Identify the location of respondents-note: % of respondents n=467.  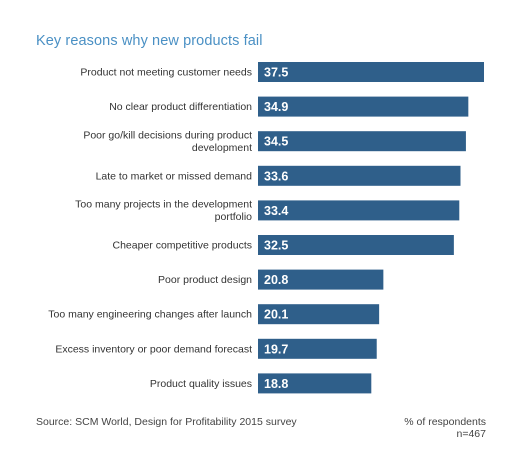
(445, 428).